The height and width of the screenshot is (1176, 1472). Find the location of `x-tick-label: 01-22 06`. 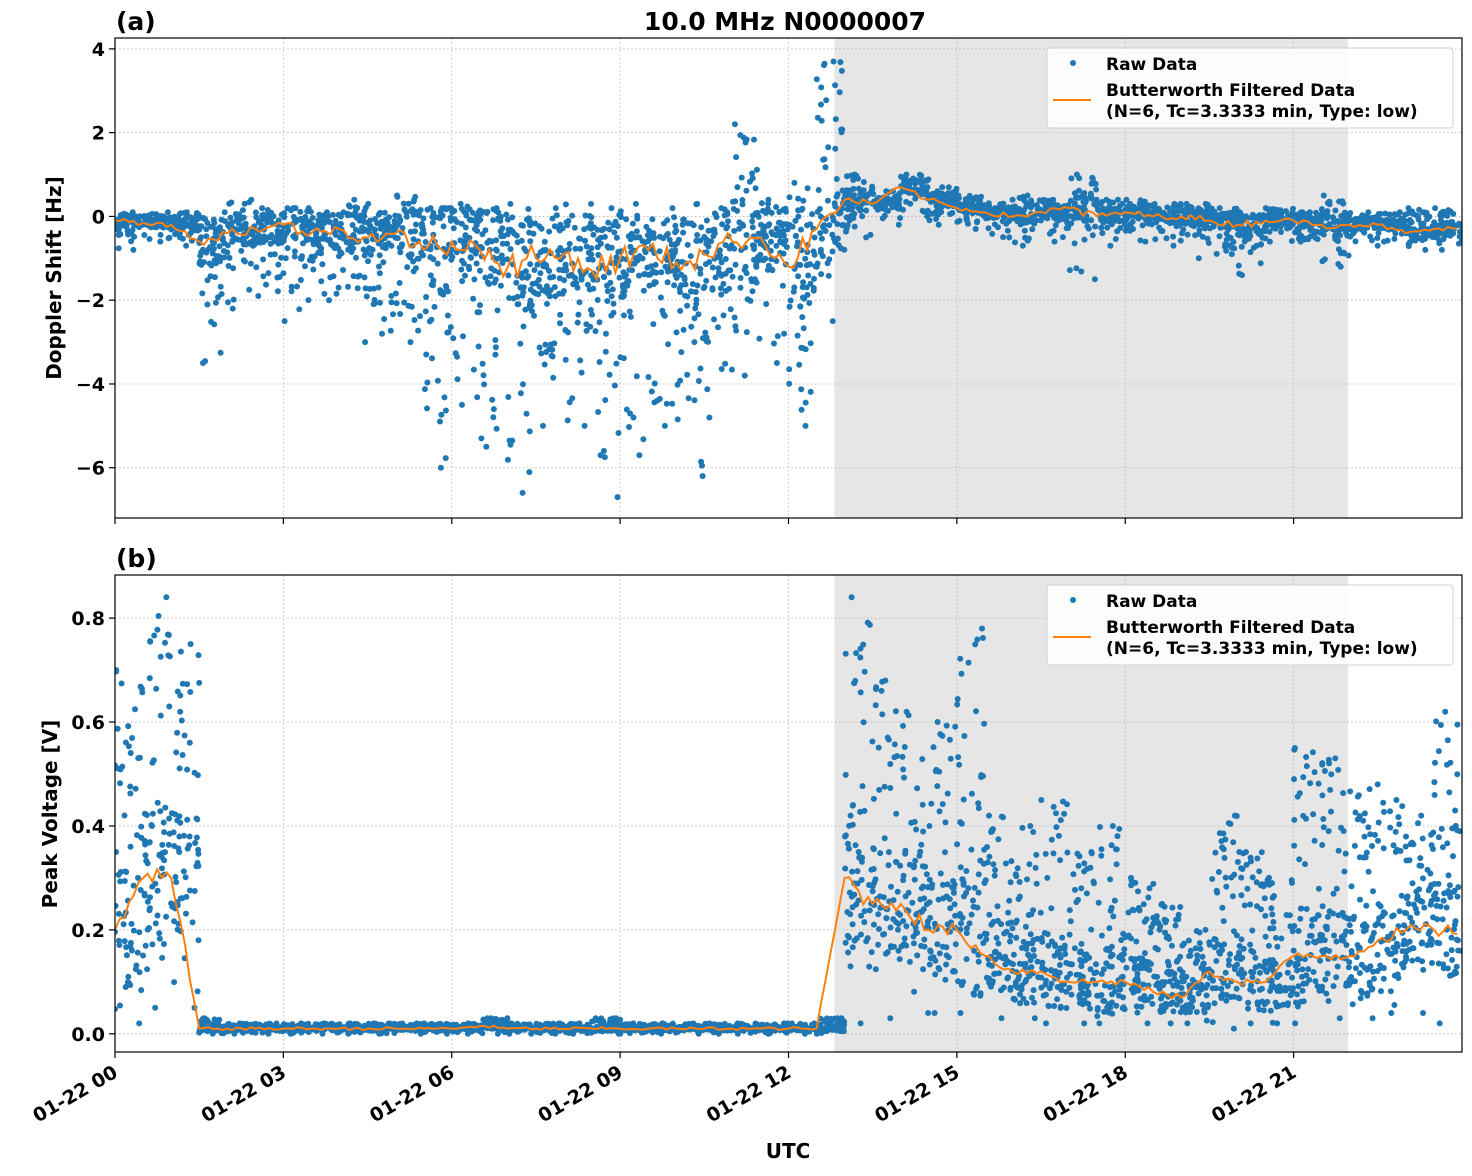

x-tick-label: 01-22 06 is located at coordinates (412, 1094).